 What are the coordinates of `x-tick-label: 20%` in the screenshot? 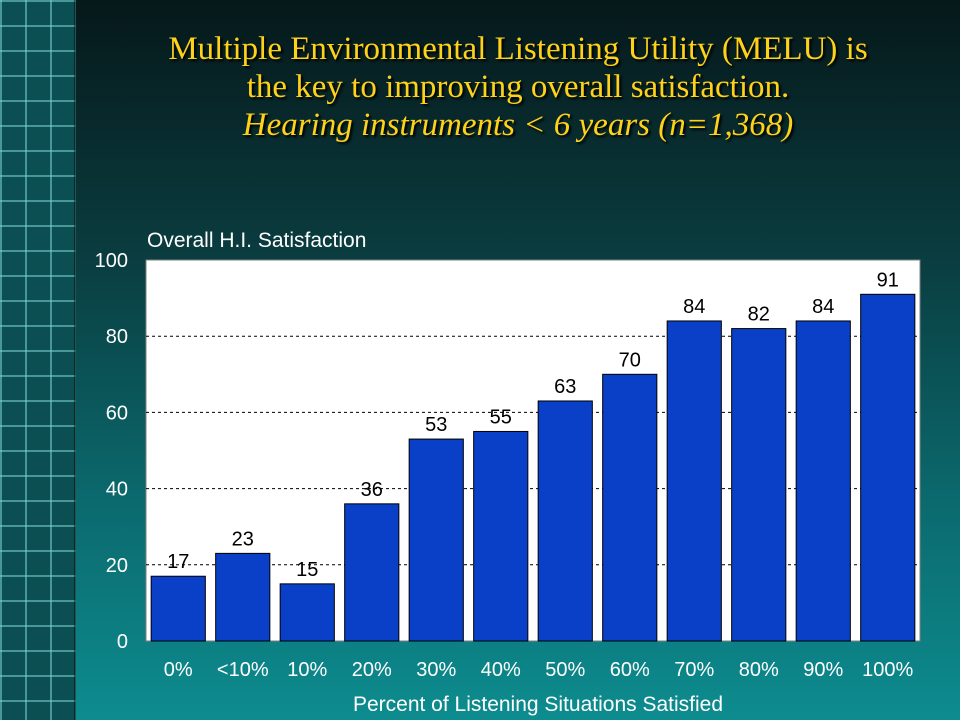 It's located at (372, 670).